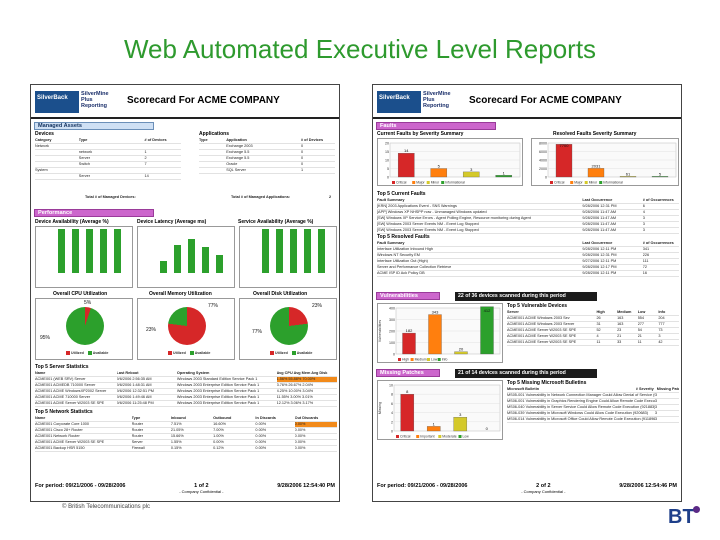  Describe the element at coordinates (684, 517) in the screenshot. I see `bt-logo: BT` at that location.